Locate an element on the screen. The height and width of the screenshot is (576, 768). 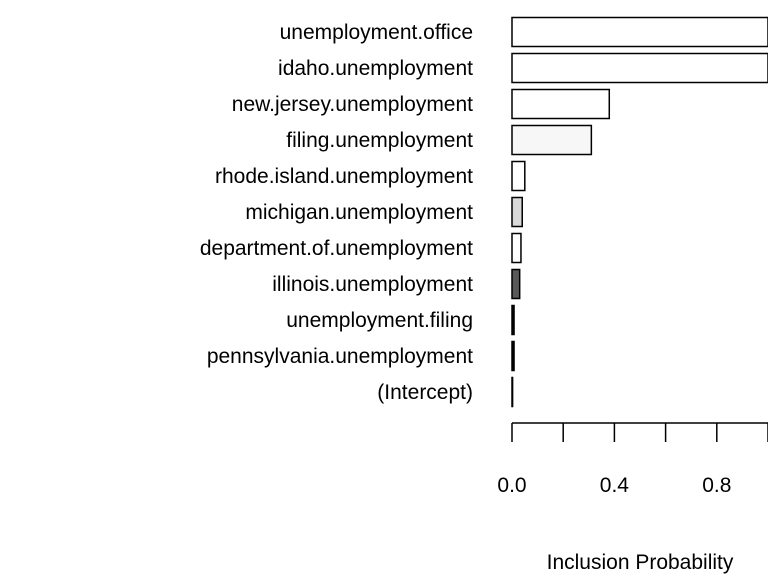
bar-michigan.unemployment is located at coordinates (517, 212).